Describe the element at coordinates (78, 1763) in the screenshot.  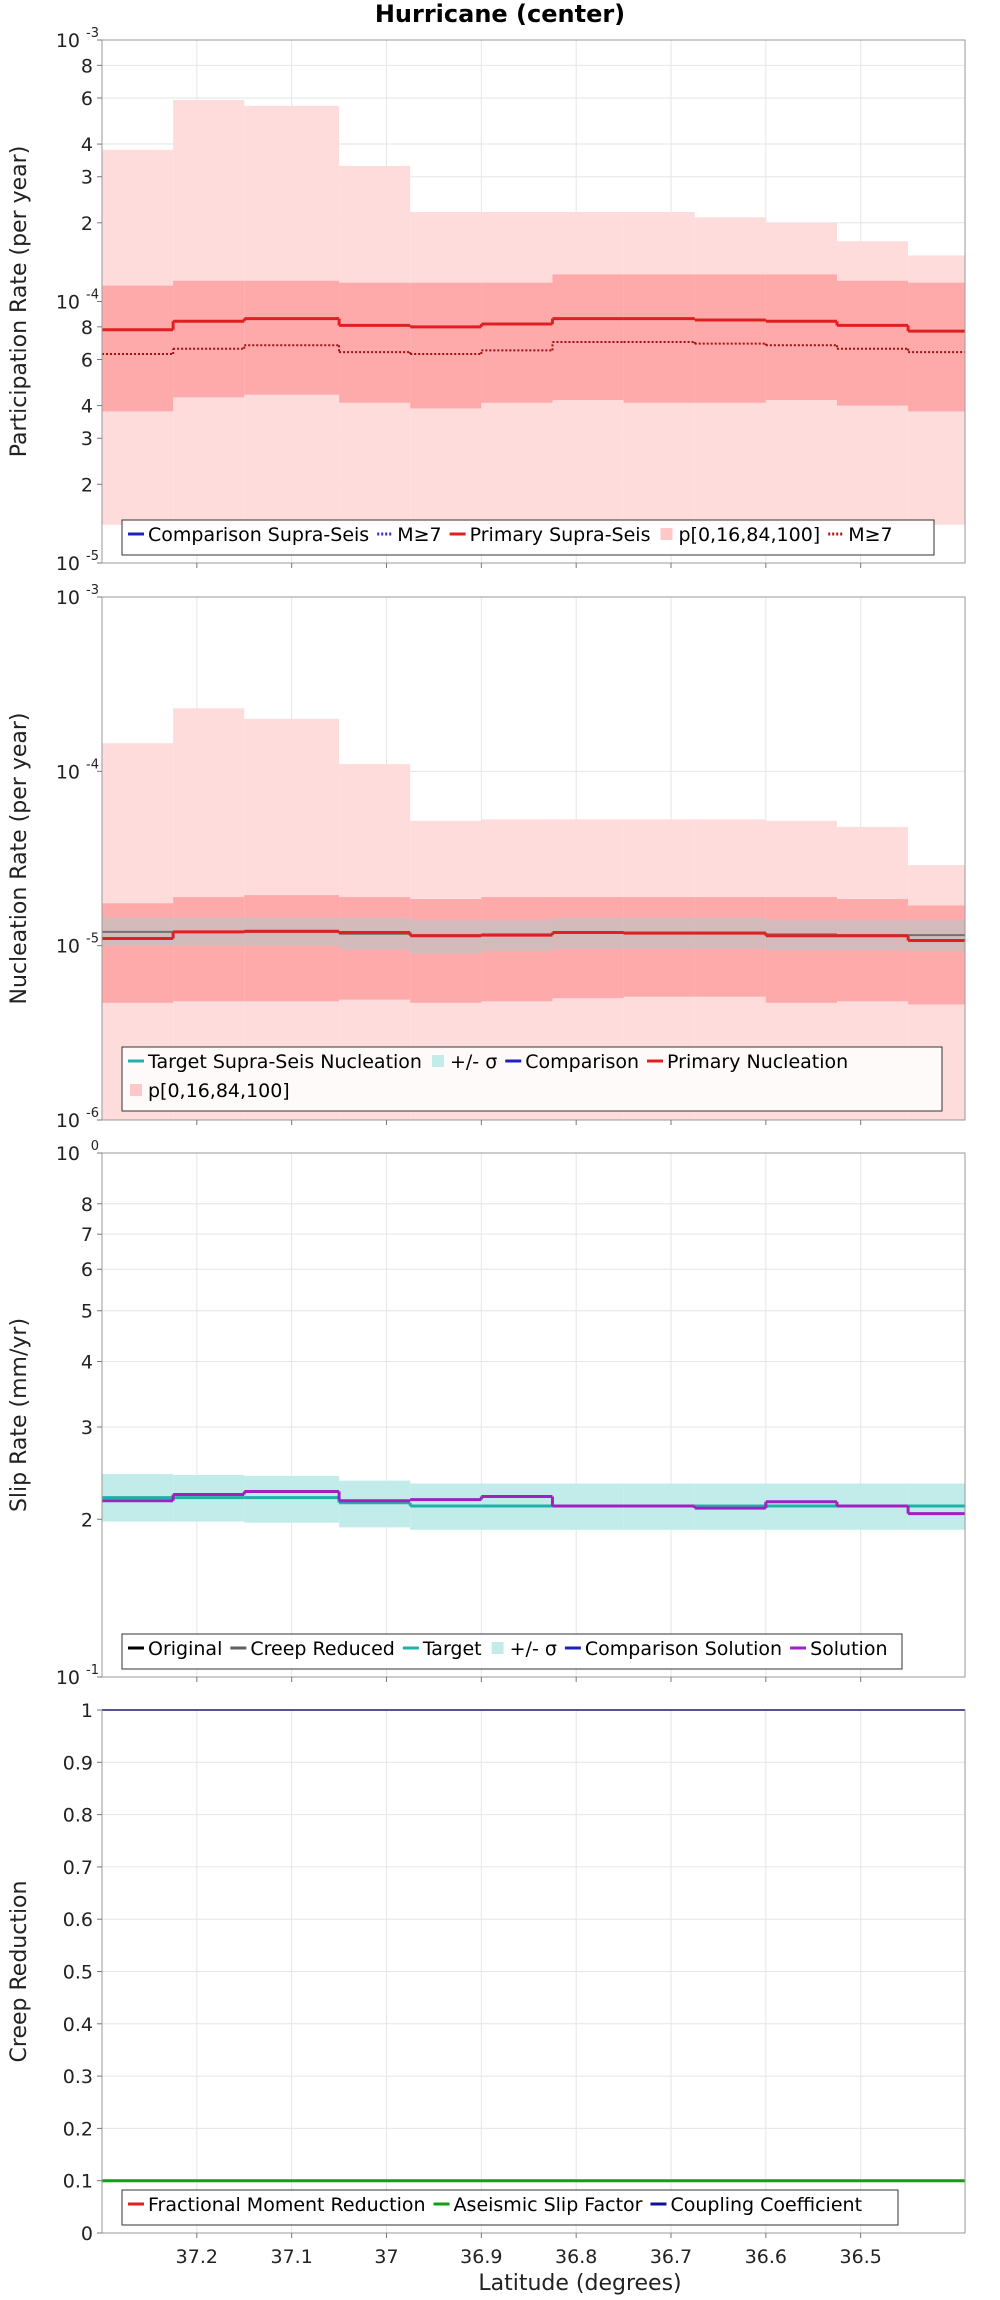
I see `y-tick-label: 0.9` at that location.